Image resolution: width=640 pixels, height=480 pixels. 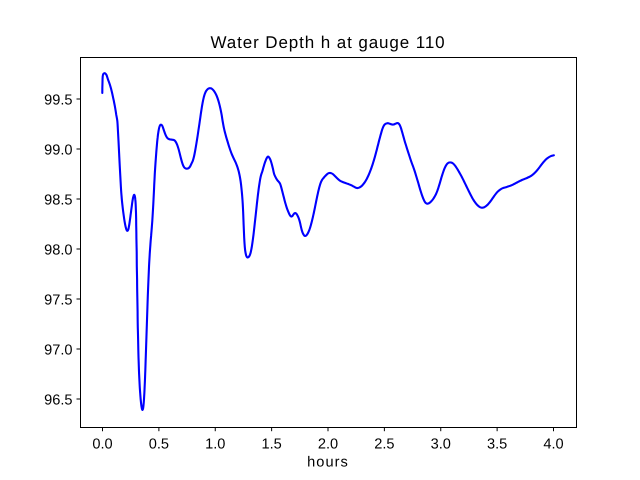 I want to click on svg-text: 1.0, so click(x=215, y=444).